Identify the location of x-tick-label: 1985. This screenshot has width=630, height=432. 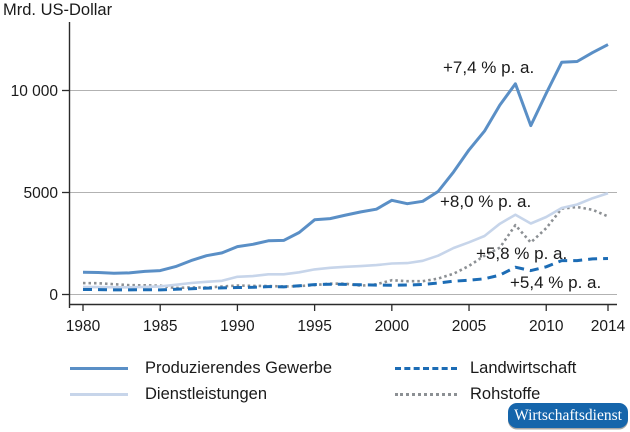
(160, 326).